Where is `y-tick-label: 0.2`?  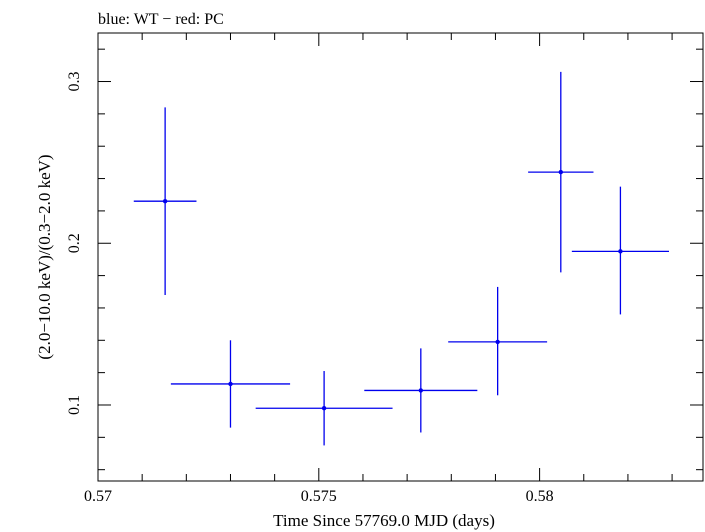
y-tick-label: 0.2 is located at coordinates (74, 243).